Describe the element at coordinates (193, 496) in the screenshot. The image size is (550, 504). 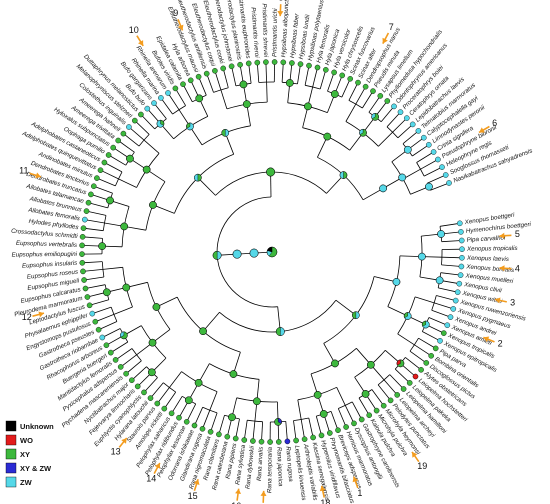
I see `callout-number: 15` at that location.